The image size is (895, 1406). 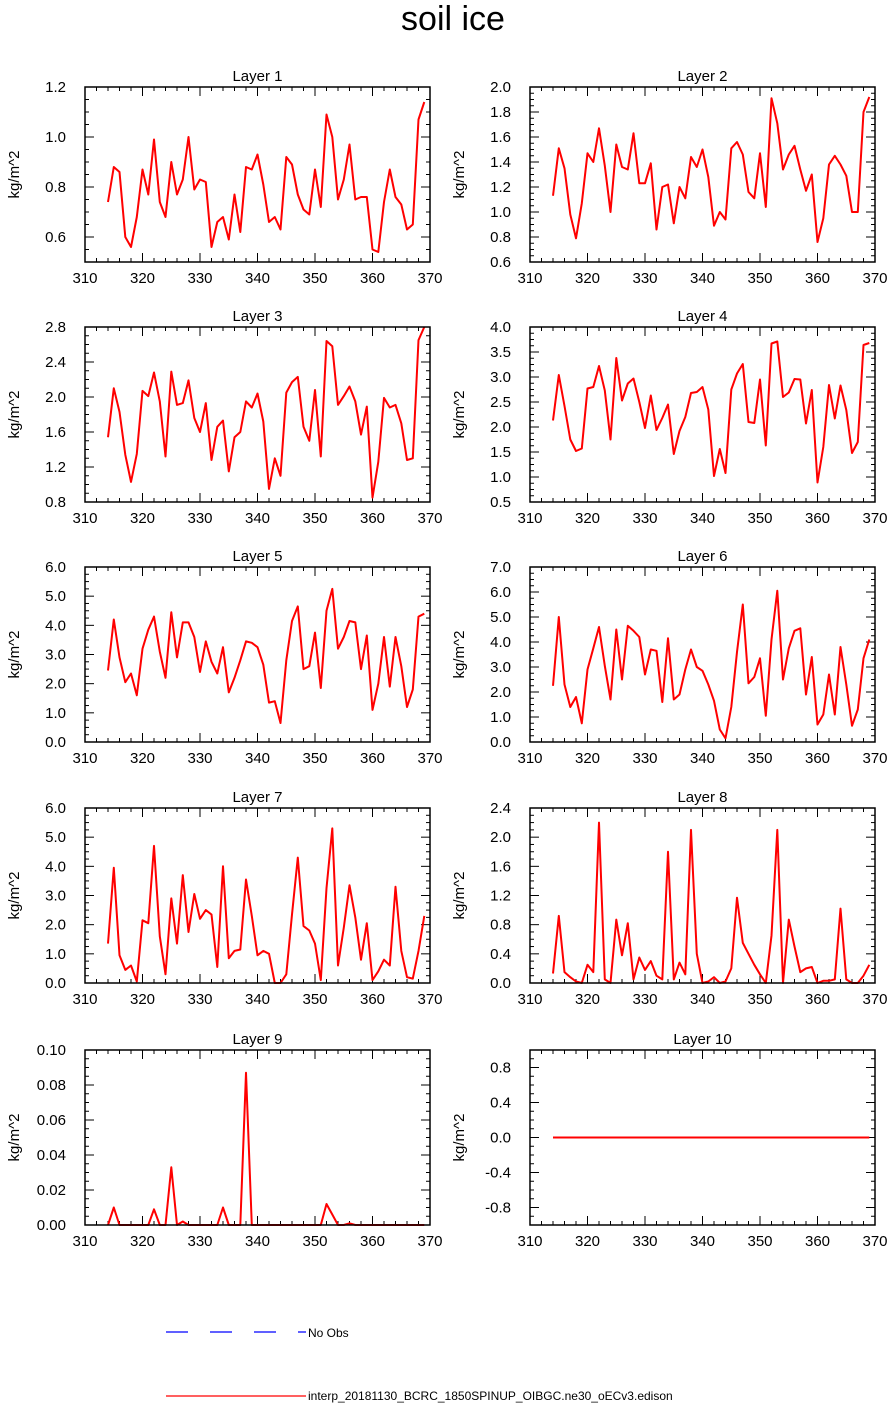 I want to click on y-tick-label: 0.04, so click(x=51, y=1155).